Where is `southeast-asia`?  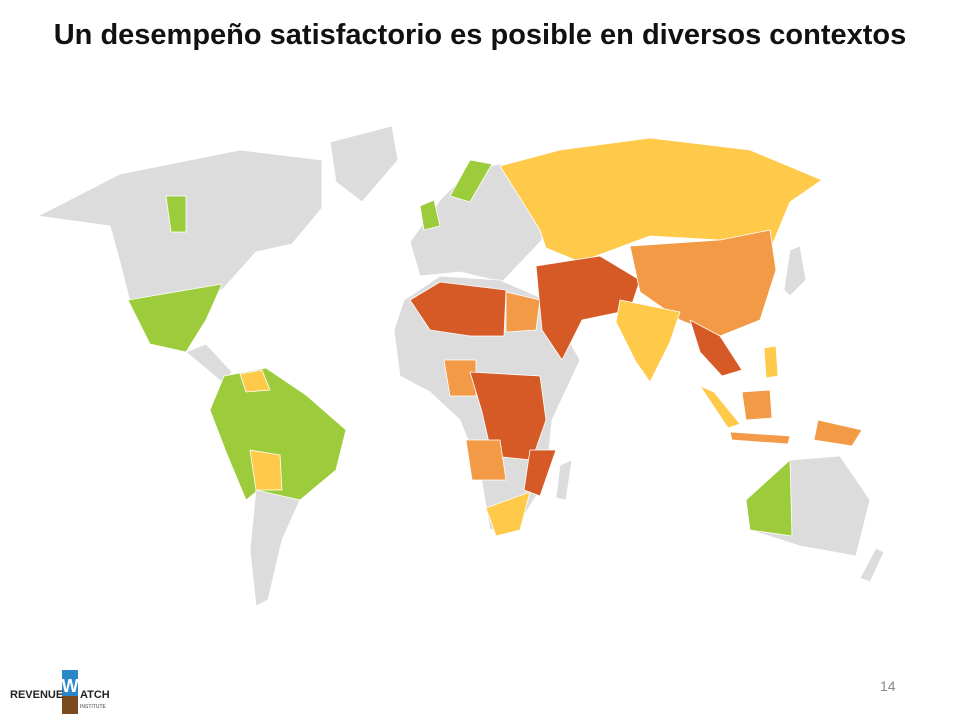
southeast-asia is located at coordinates (716, 348).